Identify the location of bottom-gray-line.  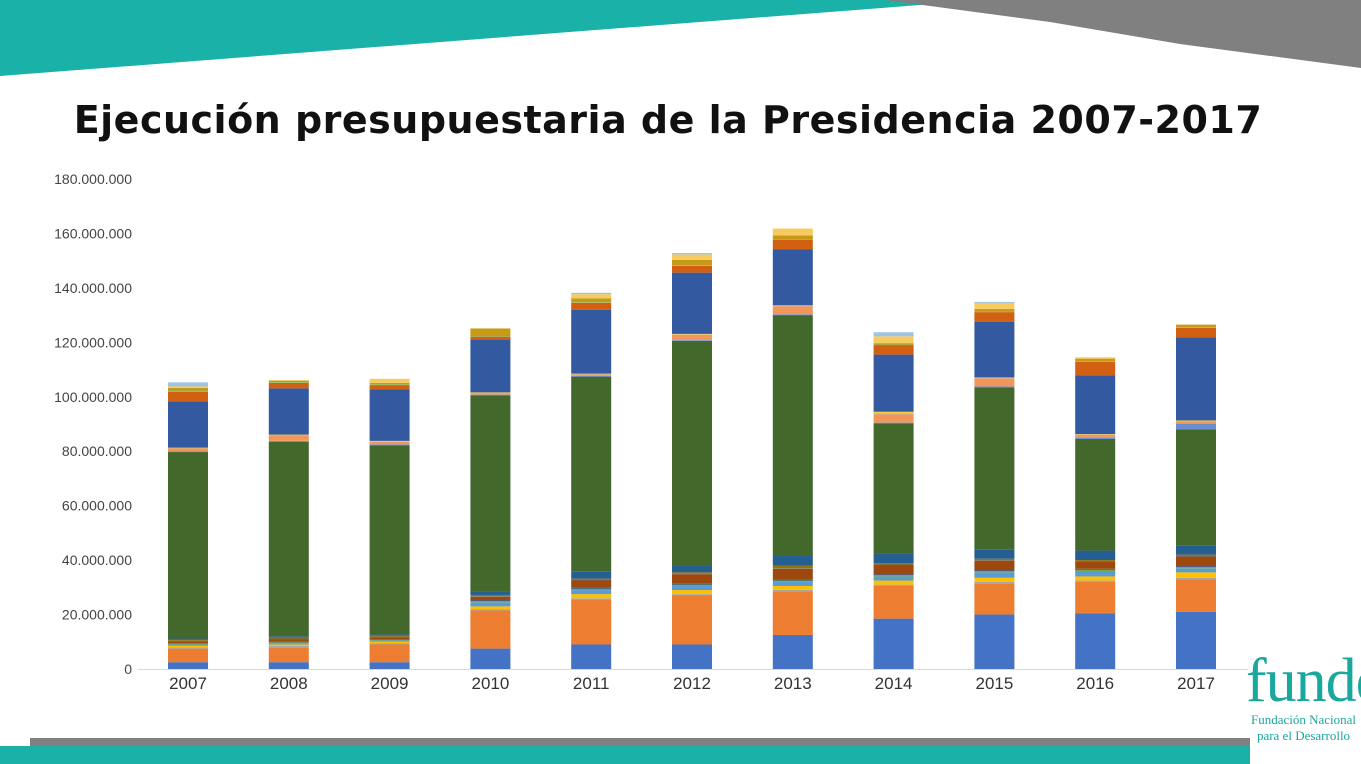
(640, 742).